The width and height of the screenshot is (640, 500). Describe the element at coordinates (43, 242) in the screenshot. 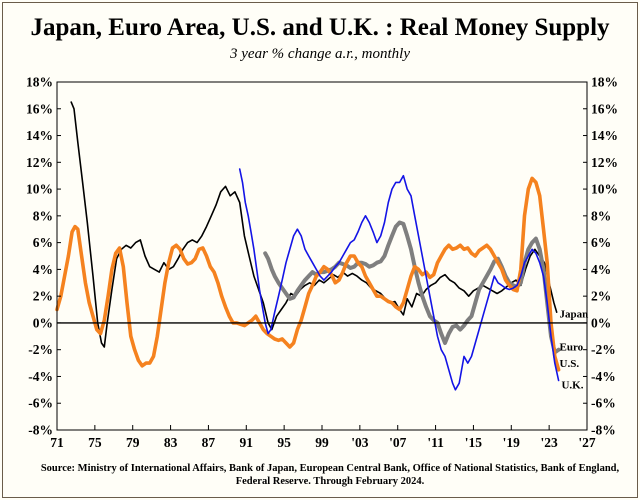

I see `y-tick-label-left: 6%` at that location.